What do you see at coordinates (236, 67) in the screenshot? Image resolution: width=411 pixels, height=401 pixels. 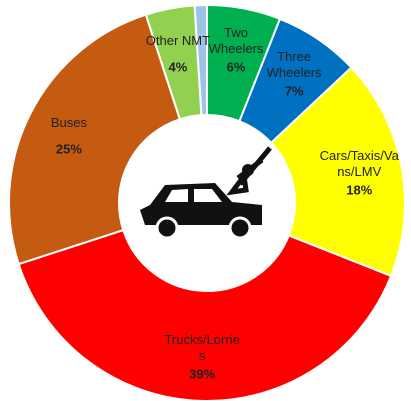 I see `value-label: 6%` at bounding box center [236, 67].